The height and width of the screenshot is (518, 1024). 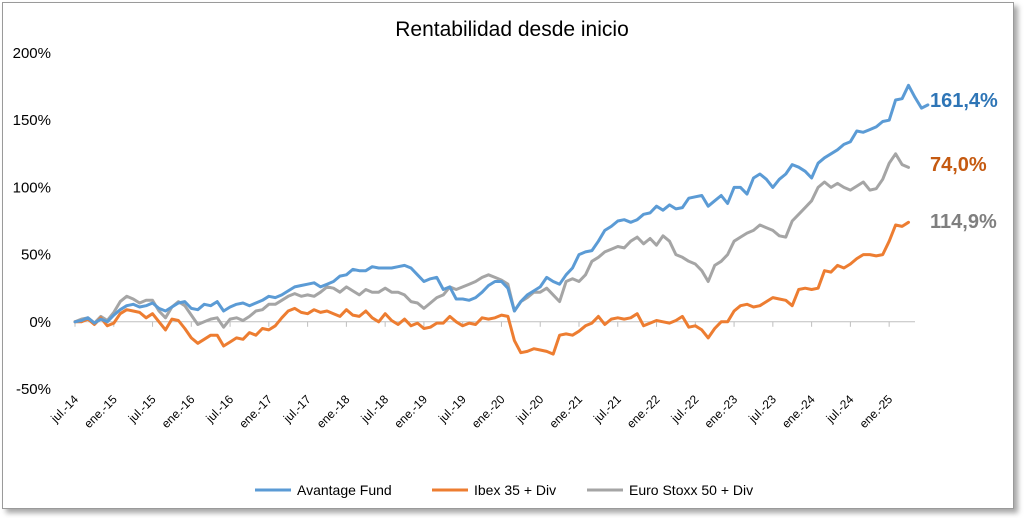 What do you see at coordinates (32, 120) in the screenshot?
I see `y-tick-label: 150%` at bounding box center [32, 120].